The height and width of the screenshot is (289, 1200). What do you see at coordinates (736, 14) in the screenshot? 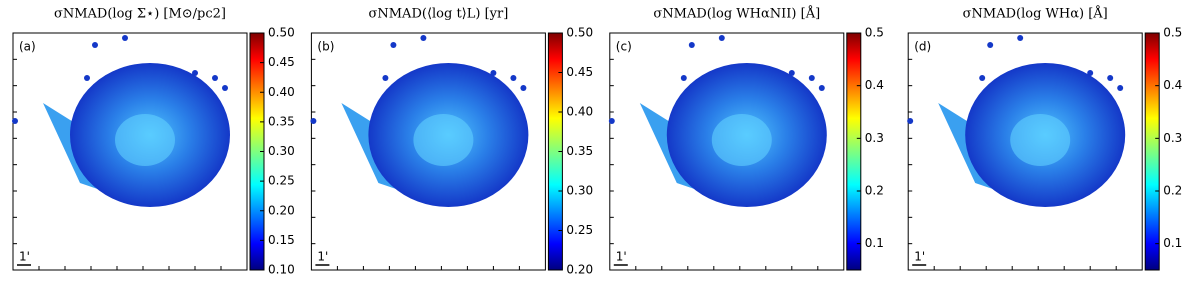
I see `title: σNMAD(log WHαNII) [Å]` at bounding box center [736, 14].